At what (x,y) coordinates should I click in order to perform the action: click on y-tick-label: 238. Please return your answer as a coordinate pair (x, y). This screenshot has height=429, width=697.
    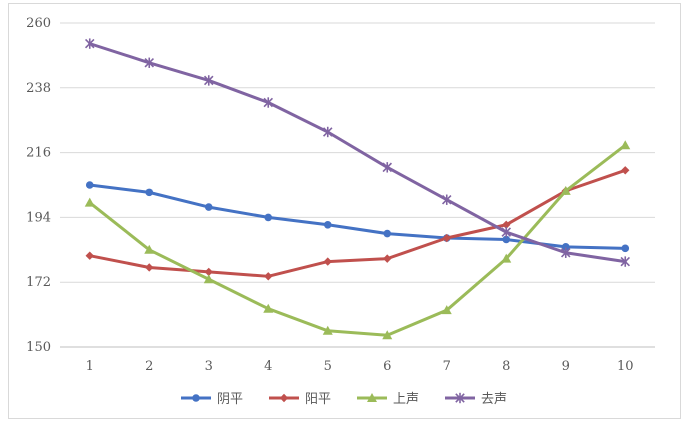
    Looking at the image, I should click on (38, 88).